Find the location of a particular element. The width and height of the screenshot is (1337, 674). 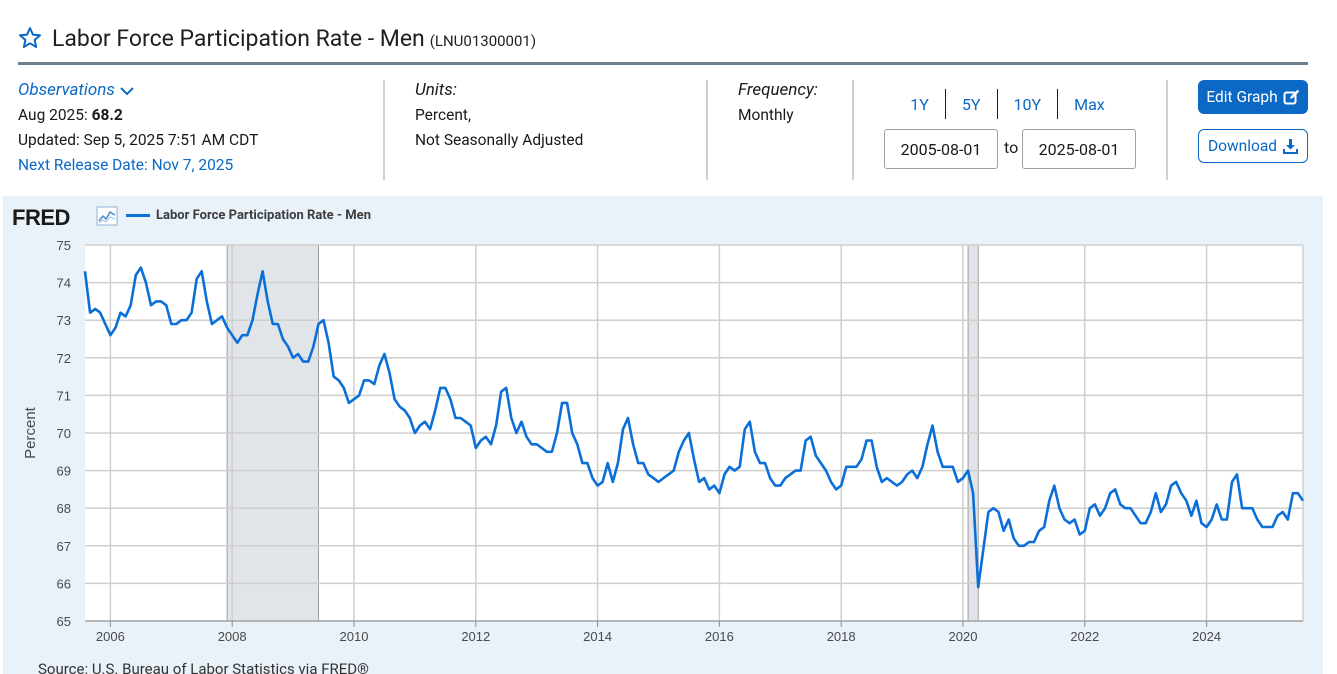

edit-graph-button: Edit Graph is located at coordinates (1253, 97).